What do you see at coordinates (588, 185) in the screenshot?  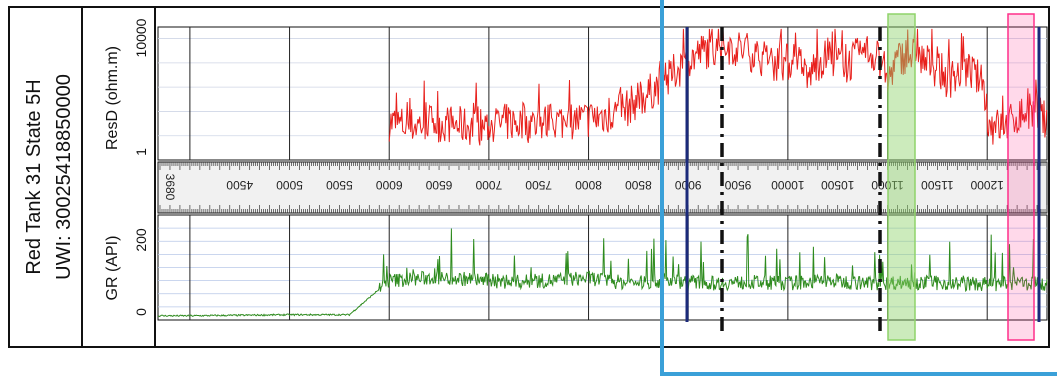 I see `depth-label: 8000` at bounding box center [588, 185].